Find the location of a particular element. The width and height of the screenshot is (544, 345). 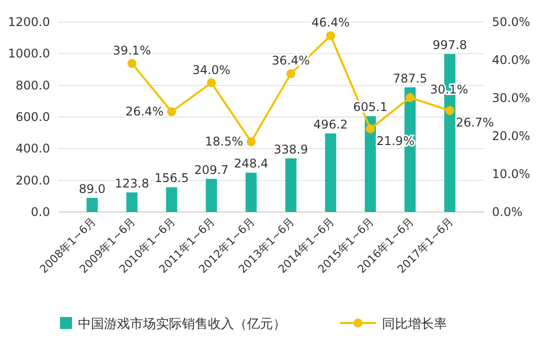

legend-label: 同比增长率 is located at coordinates (414, 324).